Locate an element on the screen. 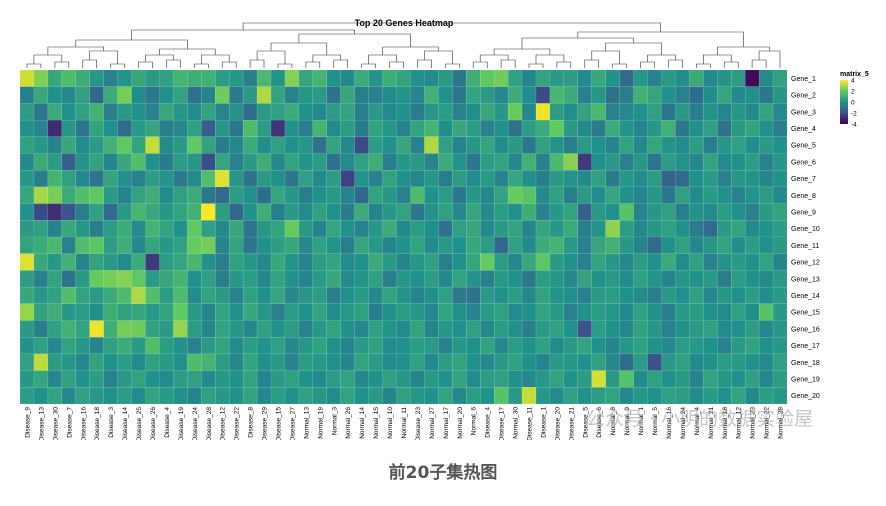 The image size is (886, 506). row-label: Gene_14 is located at coordinates (805, 296).